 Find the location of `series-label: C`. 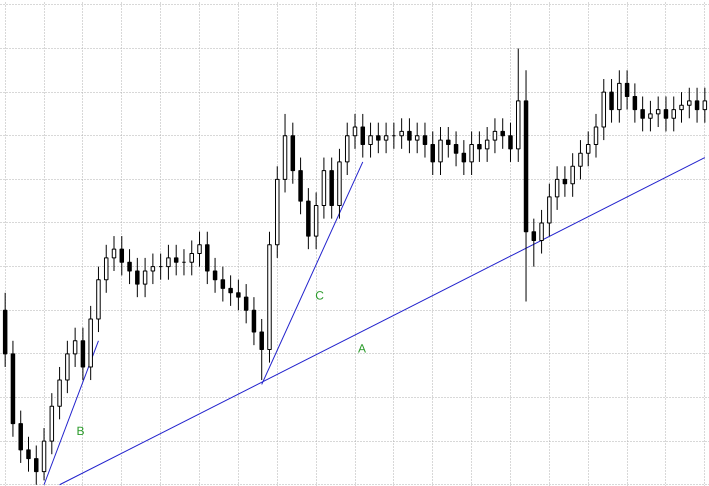

series-label: C is located at coordinates (319, 295).